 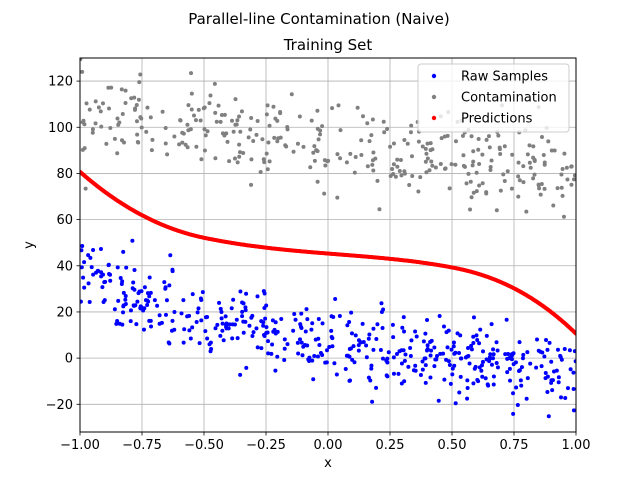 I want to click on x-tick-label: 0.25, so click(x=390, y=445).